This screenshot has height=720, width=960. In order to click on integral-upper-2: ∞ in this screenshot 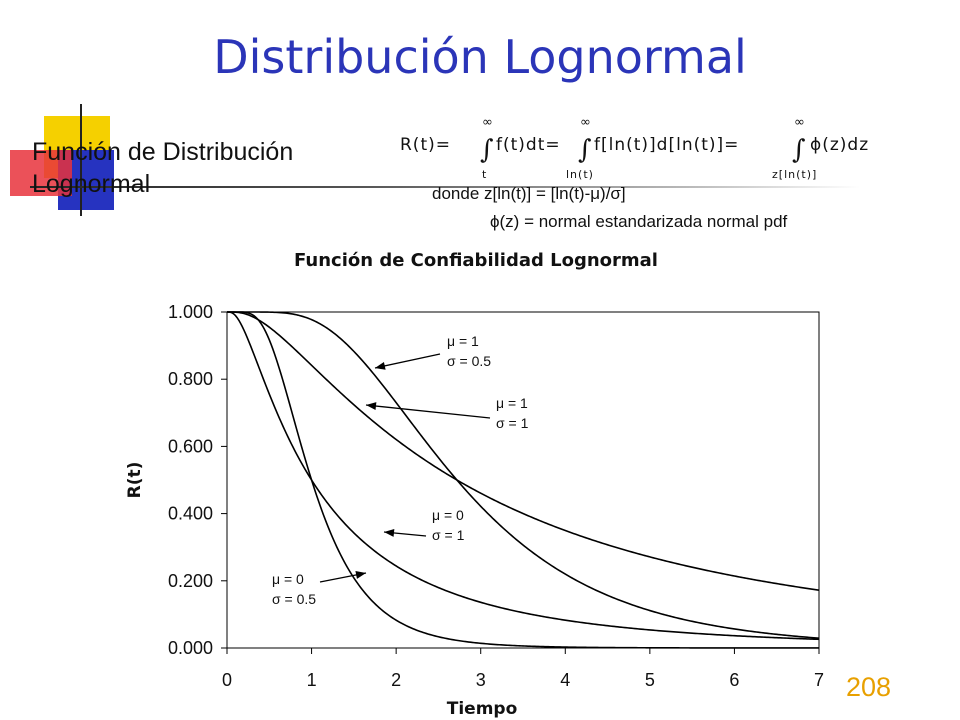, I will do `click(585, 122)`.